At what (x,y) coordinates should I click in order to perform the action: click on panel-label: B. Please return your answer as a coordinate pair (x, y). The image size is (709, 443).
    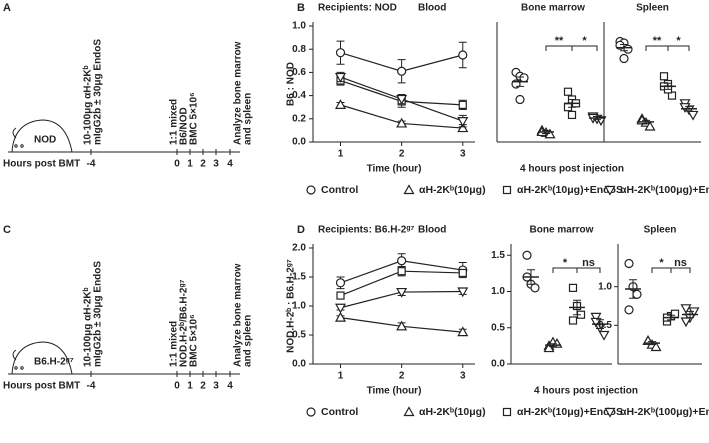
    Looking at the image, I should click on (301, 8).